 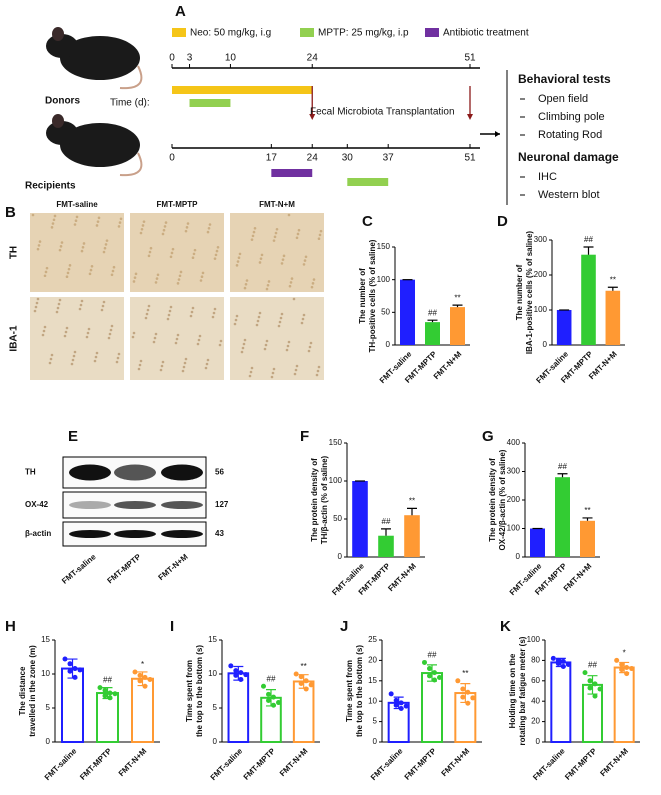 I want to click on y-tick-label: 20, so click(x=535, y=721).